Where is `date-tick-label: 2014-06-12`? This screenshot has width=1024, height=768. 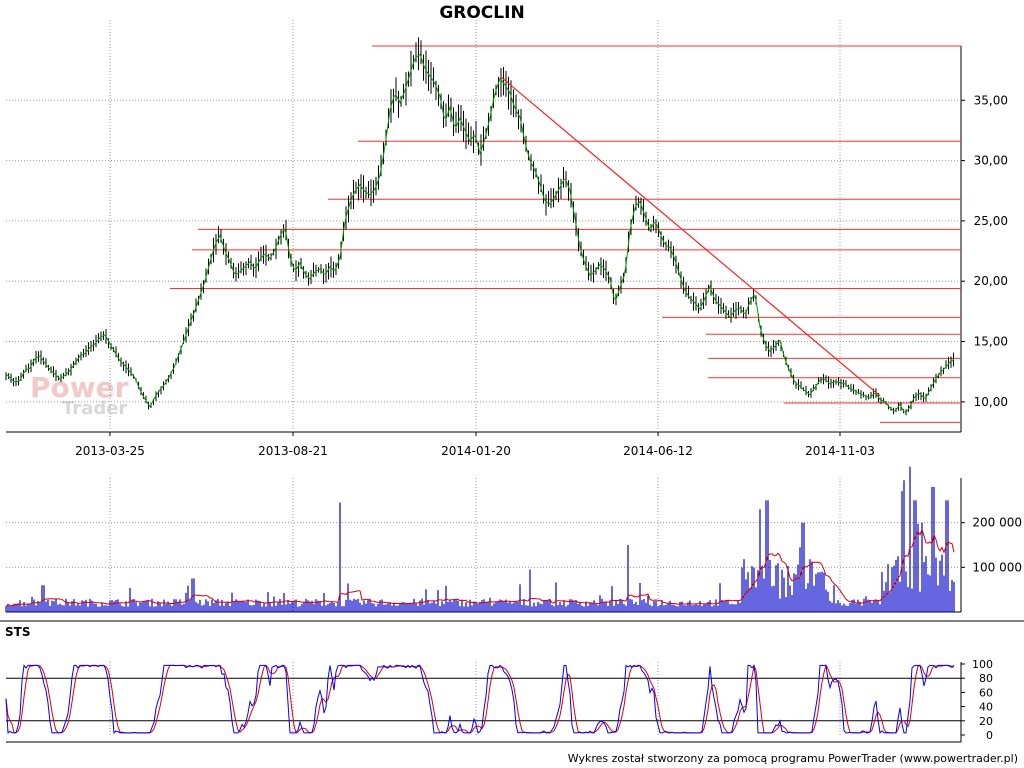
date-tick-label: 2014-06-12 is located at coordinates (658, 451).